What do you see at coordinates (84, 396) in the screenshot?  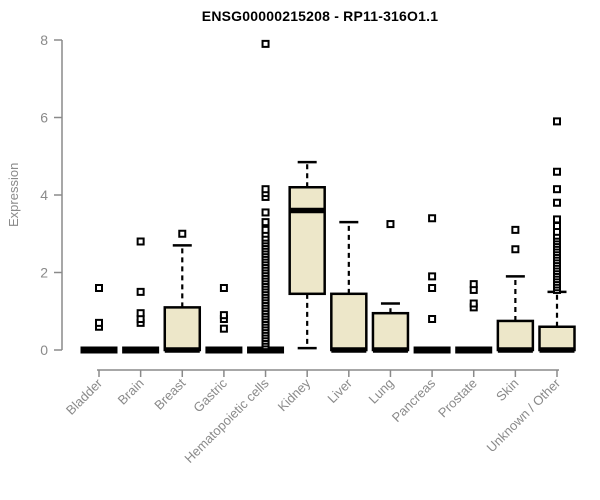 I see `x-tick-label: Bladder` at bounding box center [84, 396].